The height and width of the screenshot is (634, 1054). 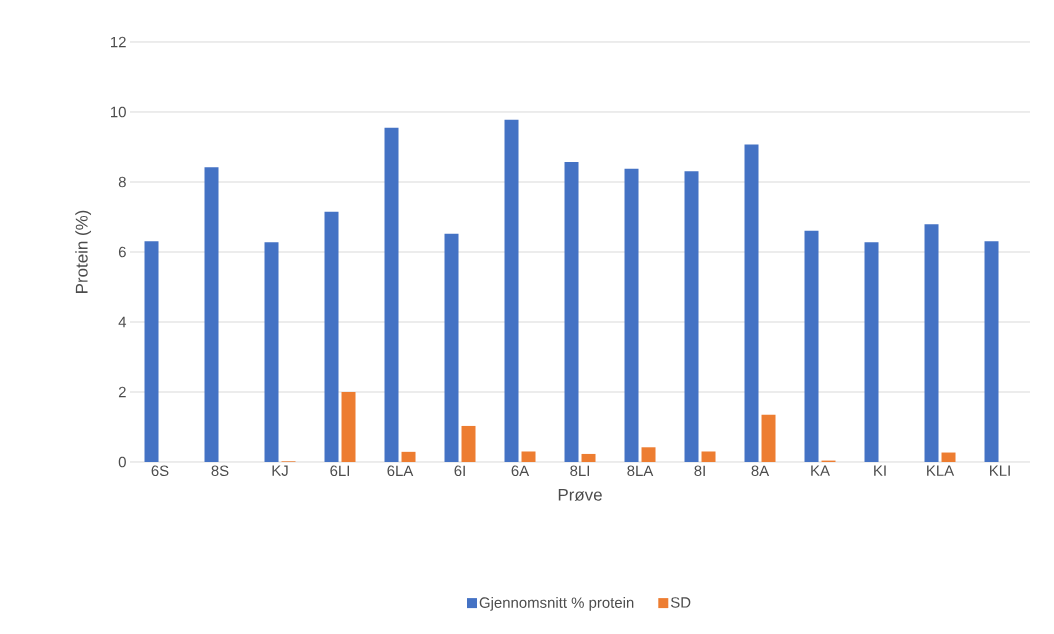 What do you see at coordinates (340, 471) in the screenshot?
I see `x-tick-label: 6LI` at bounding box center [340, 471].